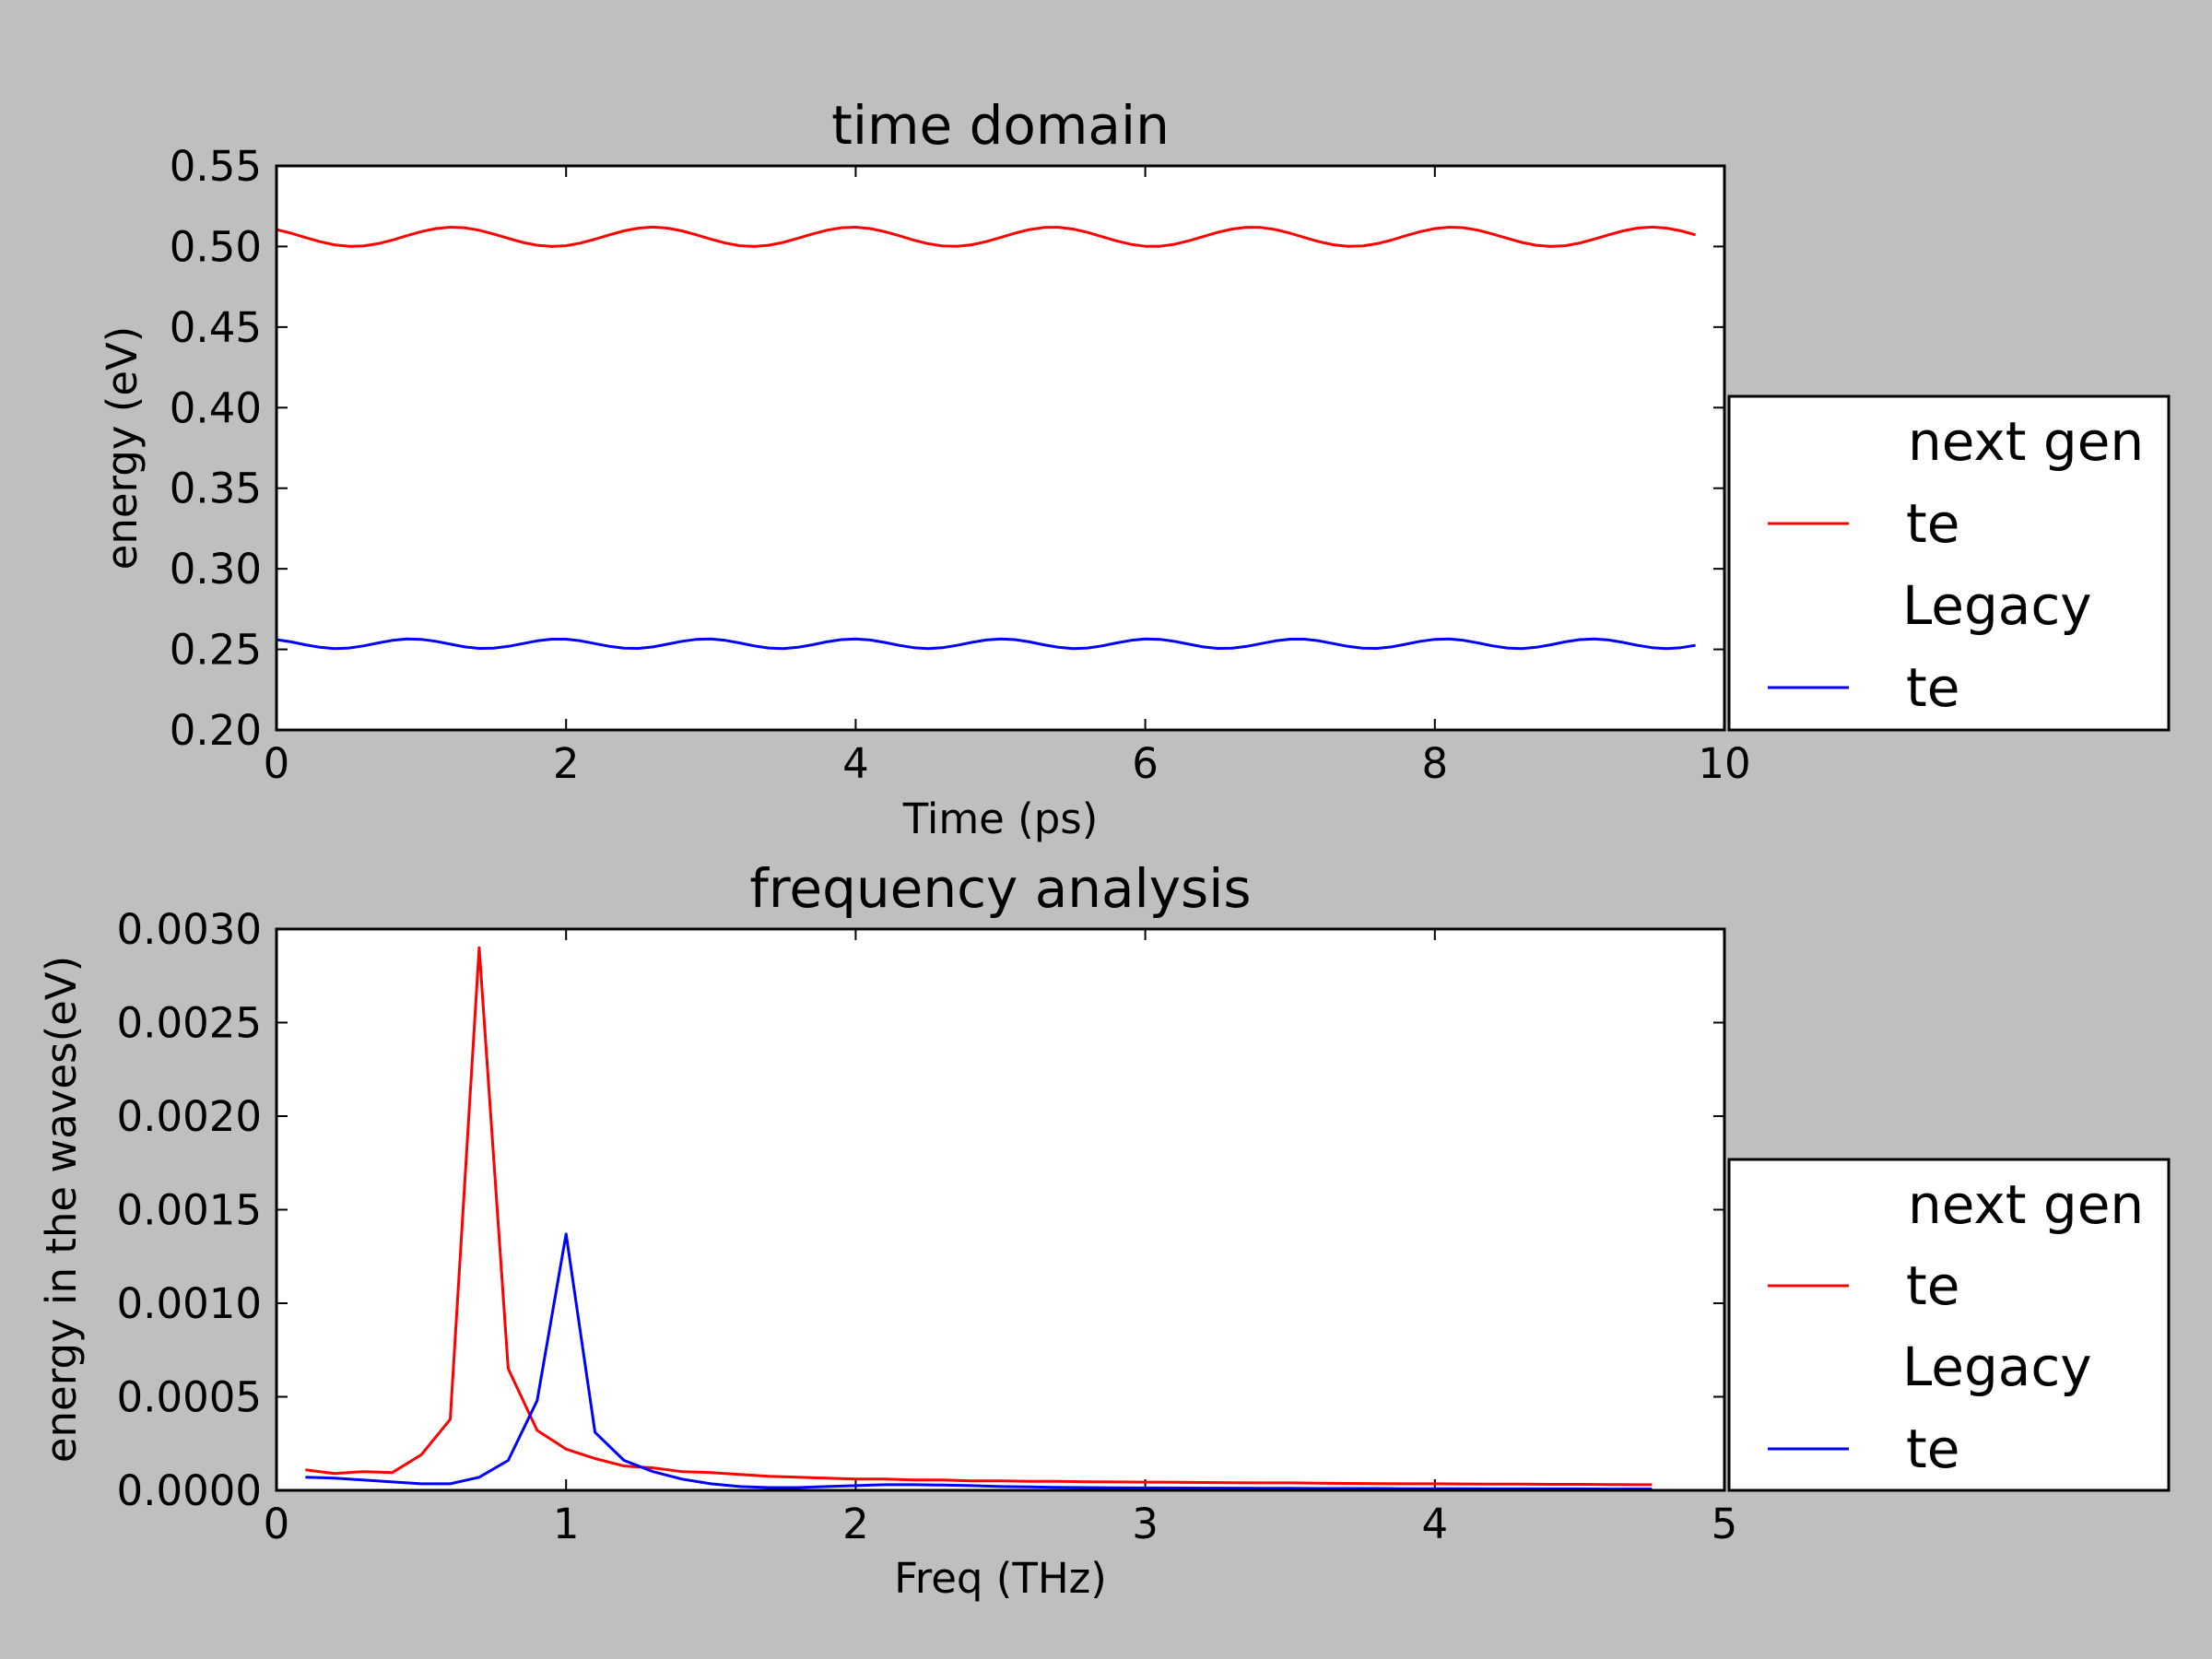 This screenshot has width=2212, height=1659. Describe the element at coordinates (1000, 1578) in the screenshot. I see `frequency-analysis-x-axis-label: Freq (THz)` at that location.